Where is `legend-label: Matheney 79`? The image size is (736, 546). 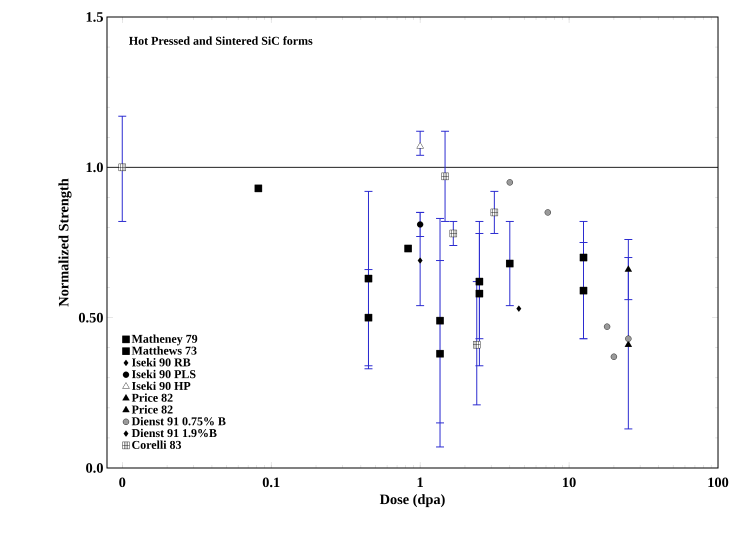 legend-label: Matheney 79 is located at coordinates (165, 340).